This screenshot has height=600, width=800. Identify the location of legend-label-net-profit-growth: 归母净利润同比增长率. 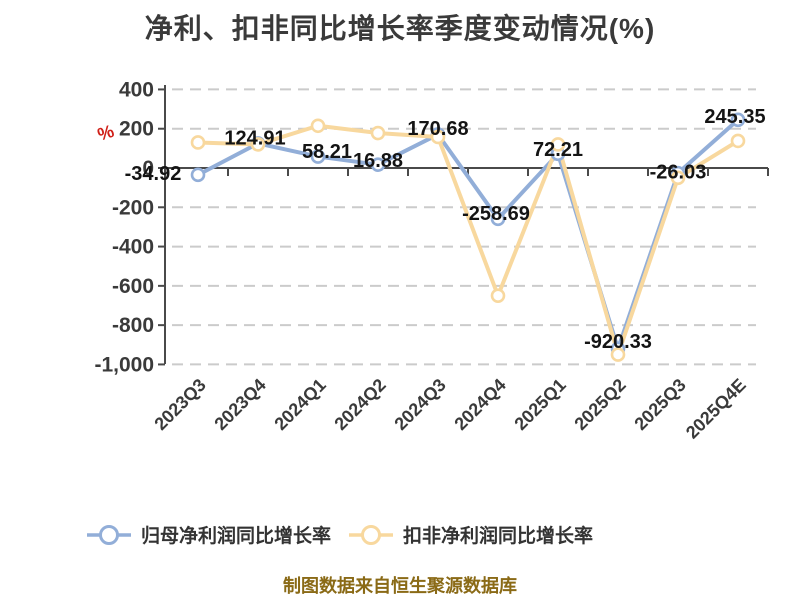
(236, 536).